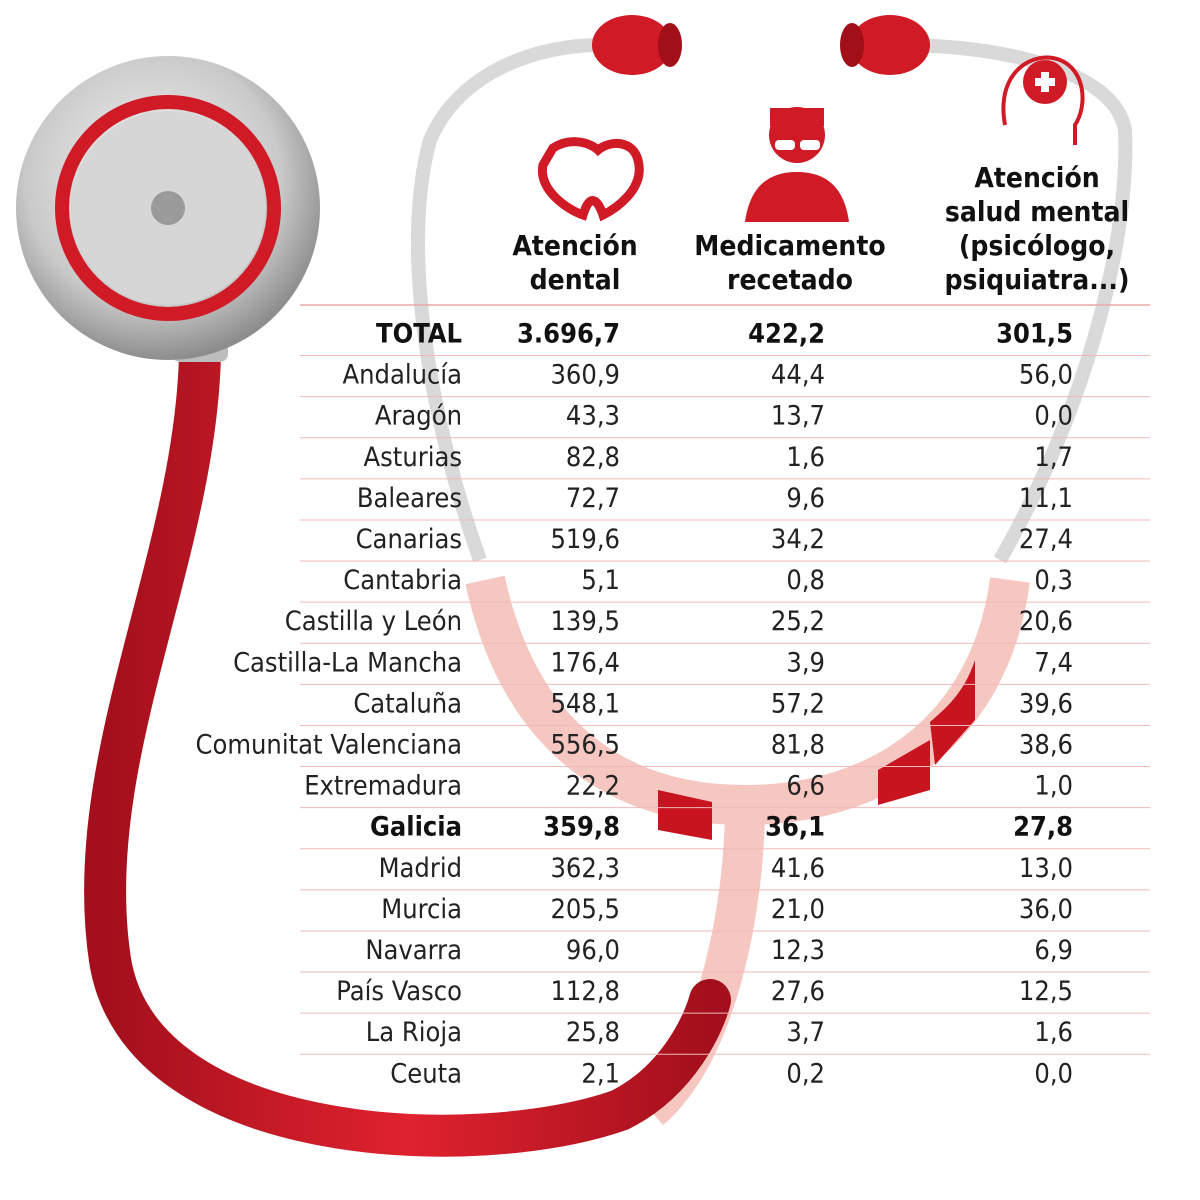 The height and width of the screenshot is (1200, 1200). What do you see at coordinates (1053, 786) in the screenshot?
I see `cell-value: 1,0` at bounding box center [1053, 786].